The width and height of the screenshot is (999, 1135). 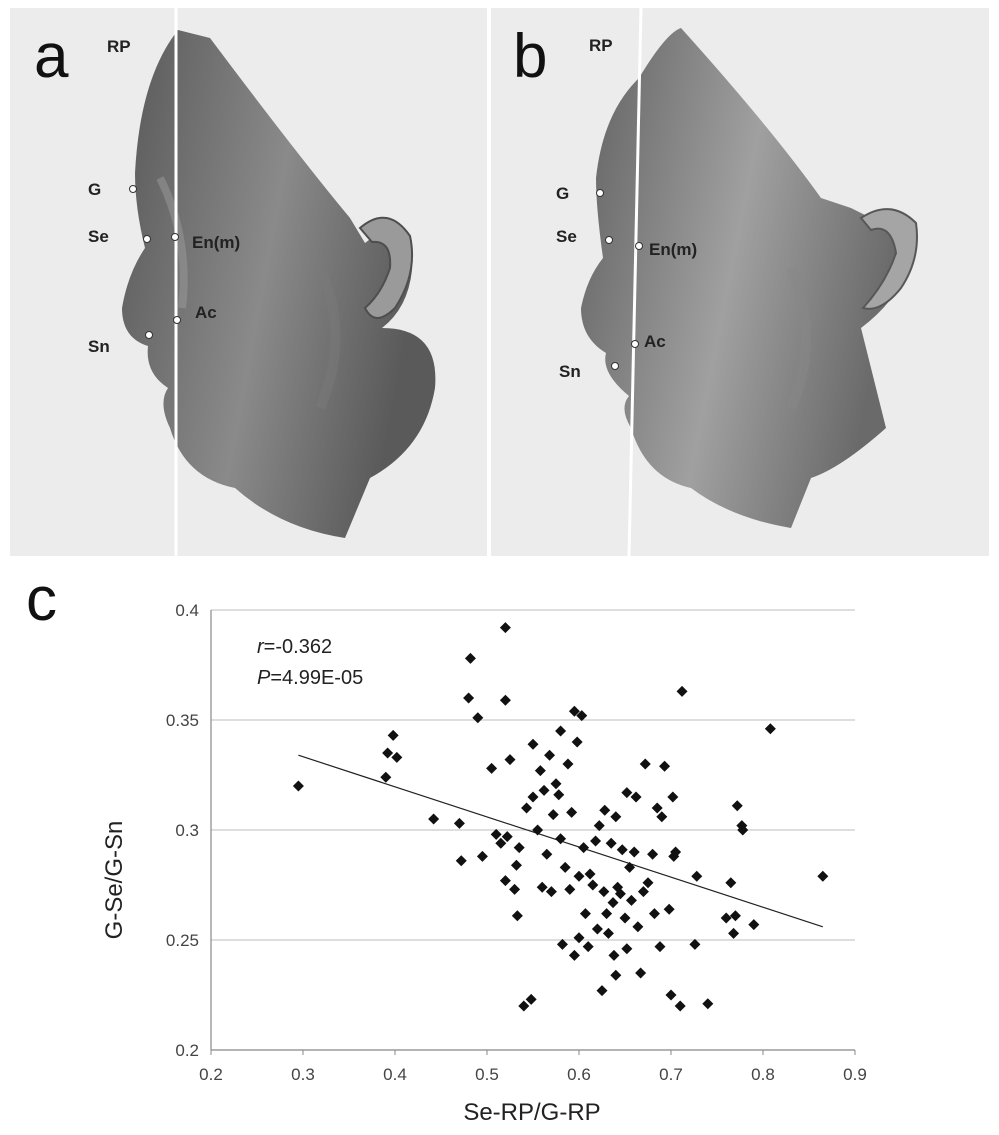 What do you see at coordinates (182, 940) in the screenshot?
I see `y-tick-label: 0.25` at bounding box center [182, 940].